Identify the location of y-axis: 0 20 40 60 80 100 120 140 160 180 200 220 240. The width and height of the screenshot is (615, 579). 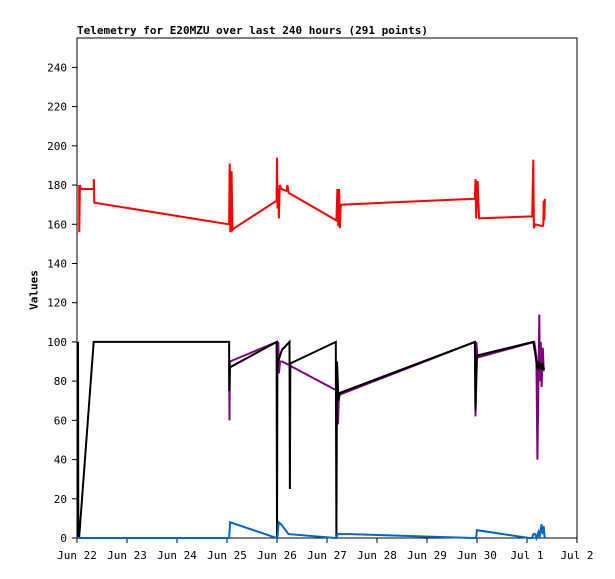
(62, 303).